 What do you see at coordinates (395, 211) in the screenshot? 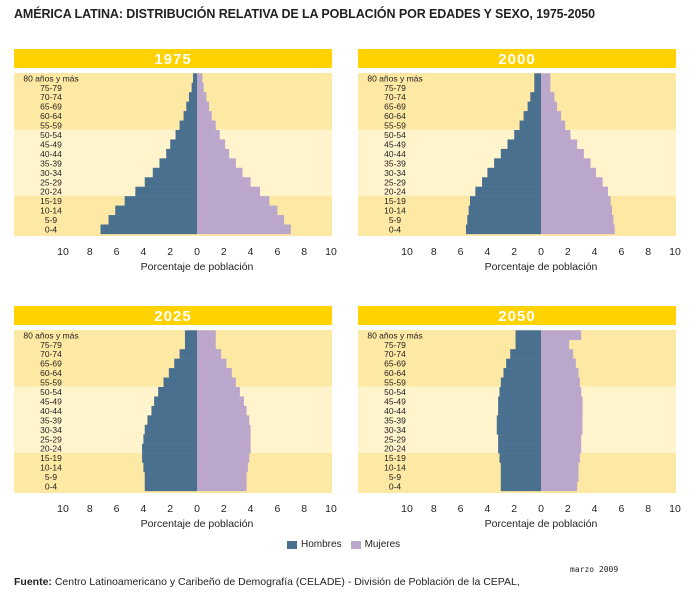
I see `chart-1-age-label-14: 10-14` at bounding box center [395, 211].